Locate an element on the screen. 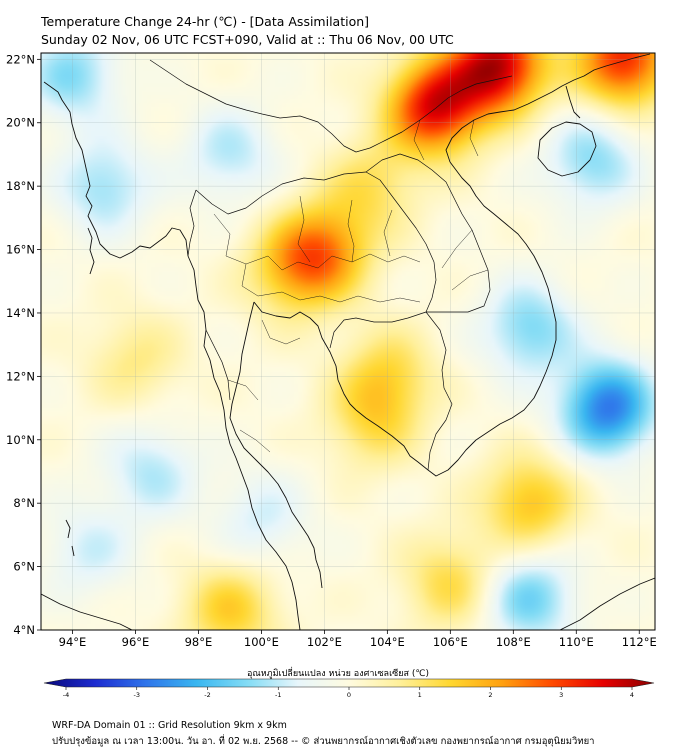 This screenshot has height=756, width=676. lat-label: 8°N is located at coordinates (24, 503).